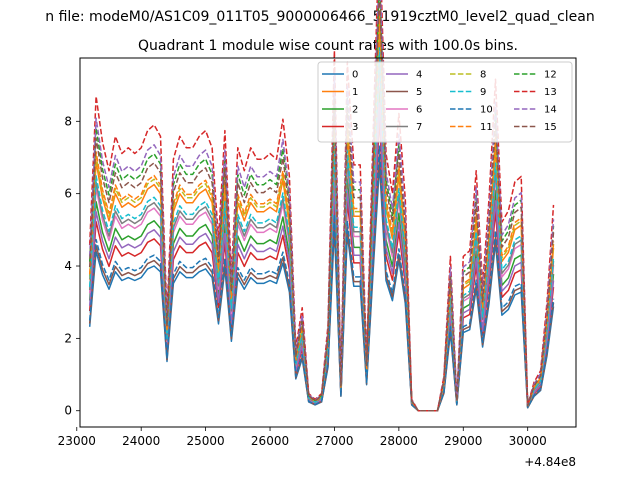 The width and height of the screenshot is (640, 480). What do you see at coordinates (355, 127) in the screenshot?
I see `legend-label-3: 3` at bounding box center [355, 127].